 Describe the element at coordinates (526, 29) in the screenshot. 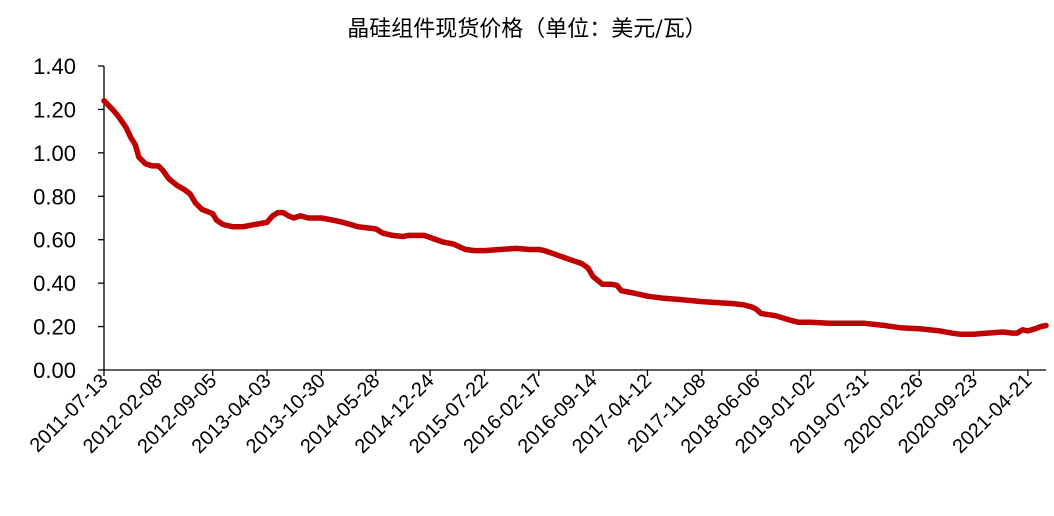

I see `chart-title: 晶硅组件现货价格（单位：美元/瓦）` at that location.